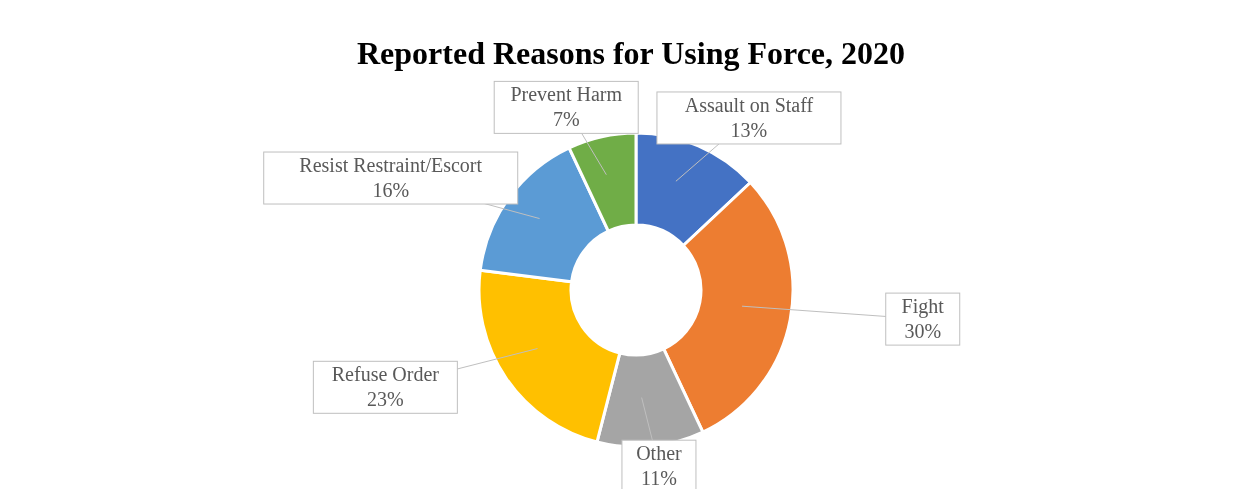 The height and width of the screenshot is (497, 1250). Describe the element at coordinates (385, 399) in the screenshot. I see `data-label: 23%` at that location.